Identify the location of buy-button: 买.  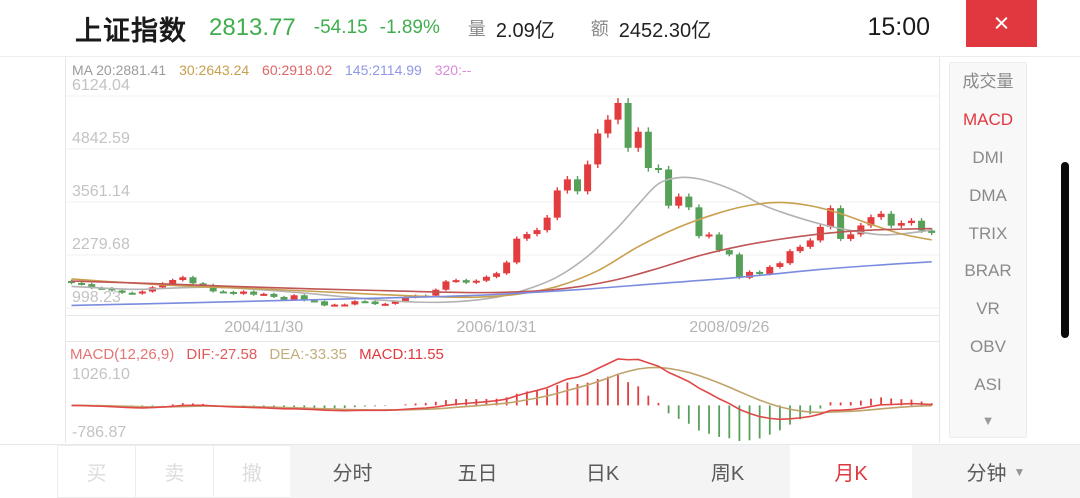
(96, 471).